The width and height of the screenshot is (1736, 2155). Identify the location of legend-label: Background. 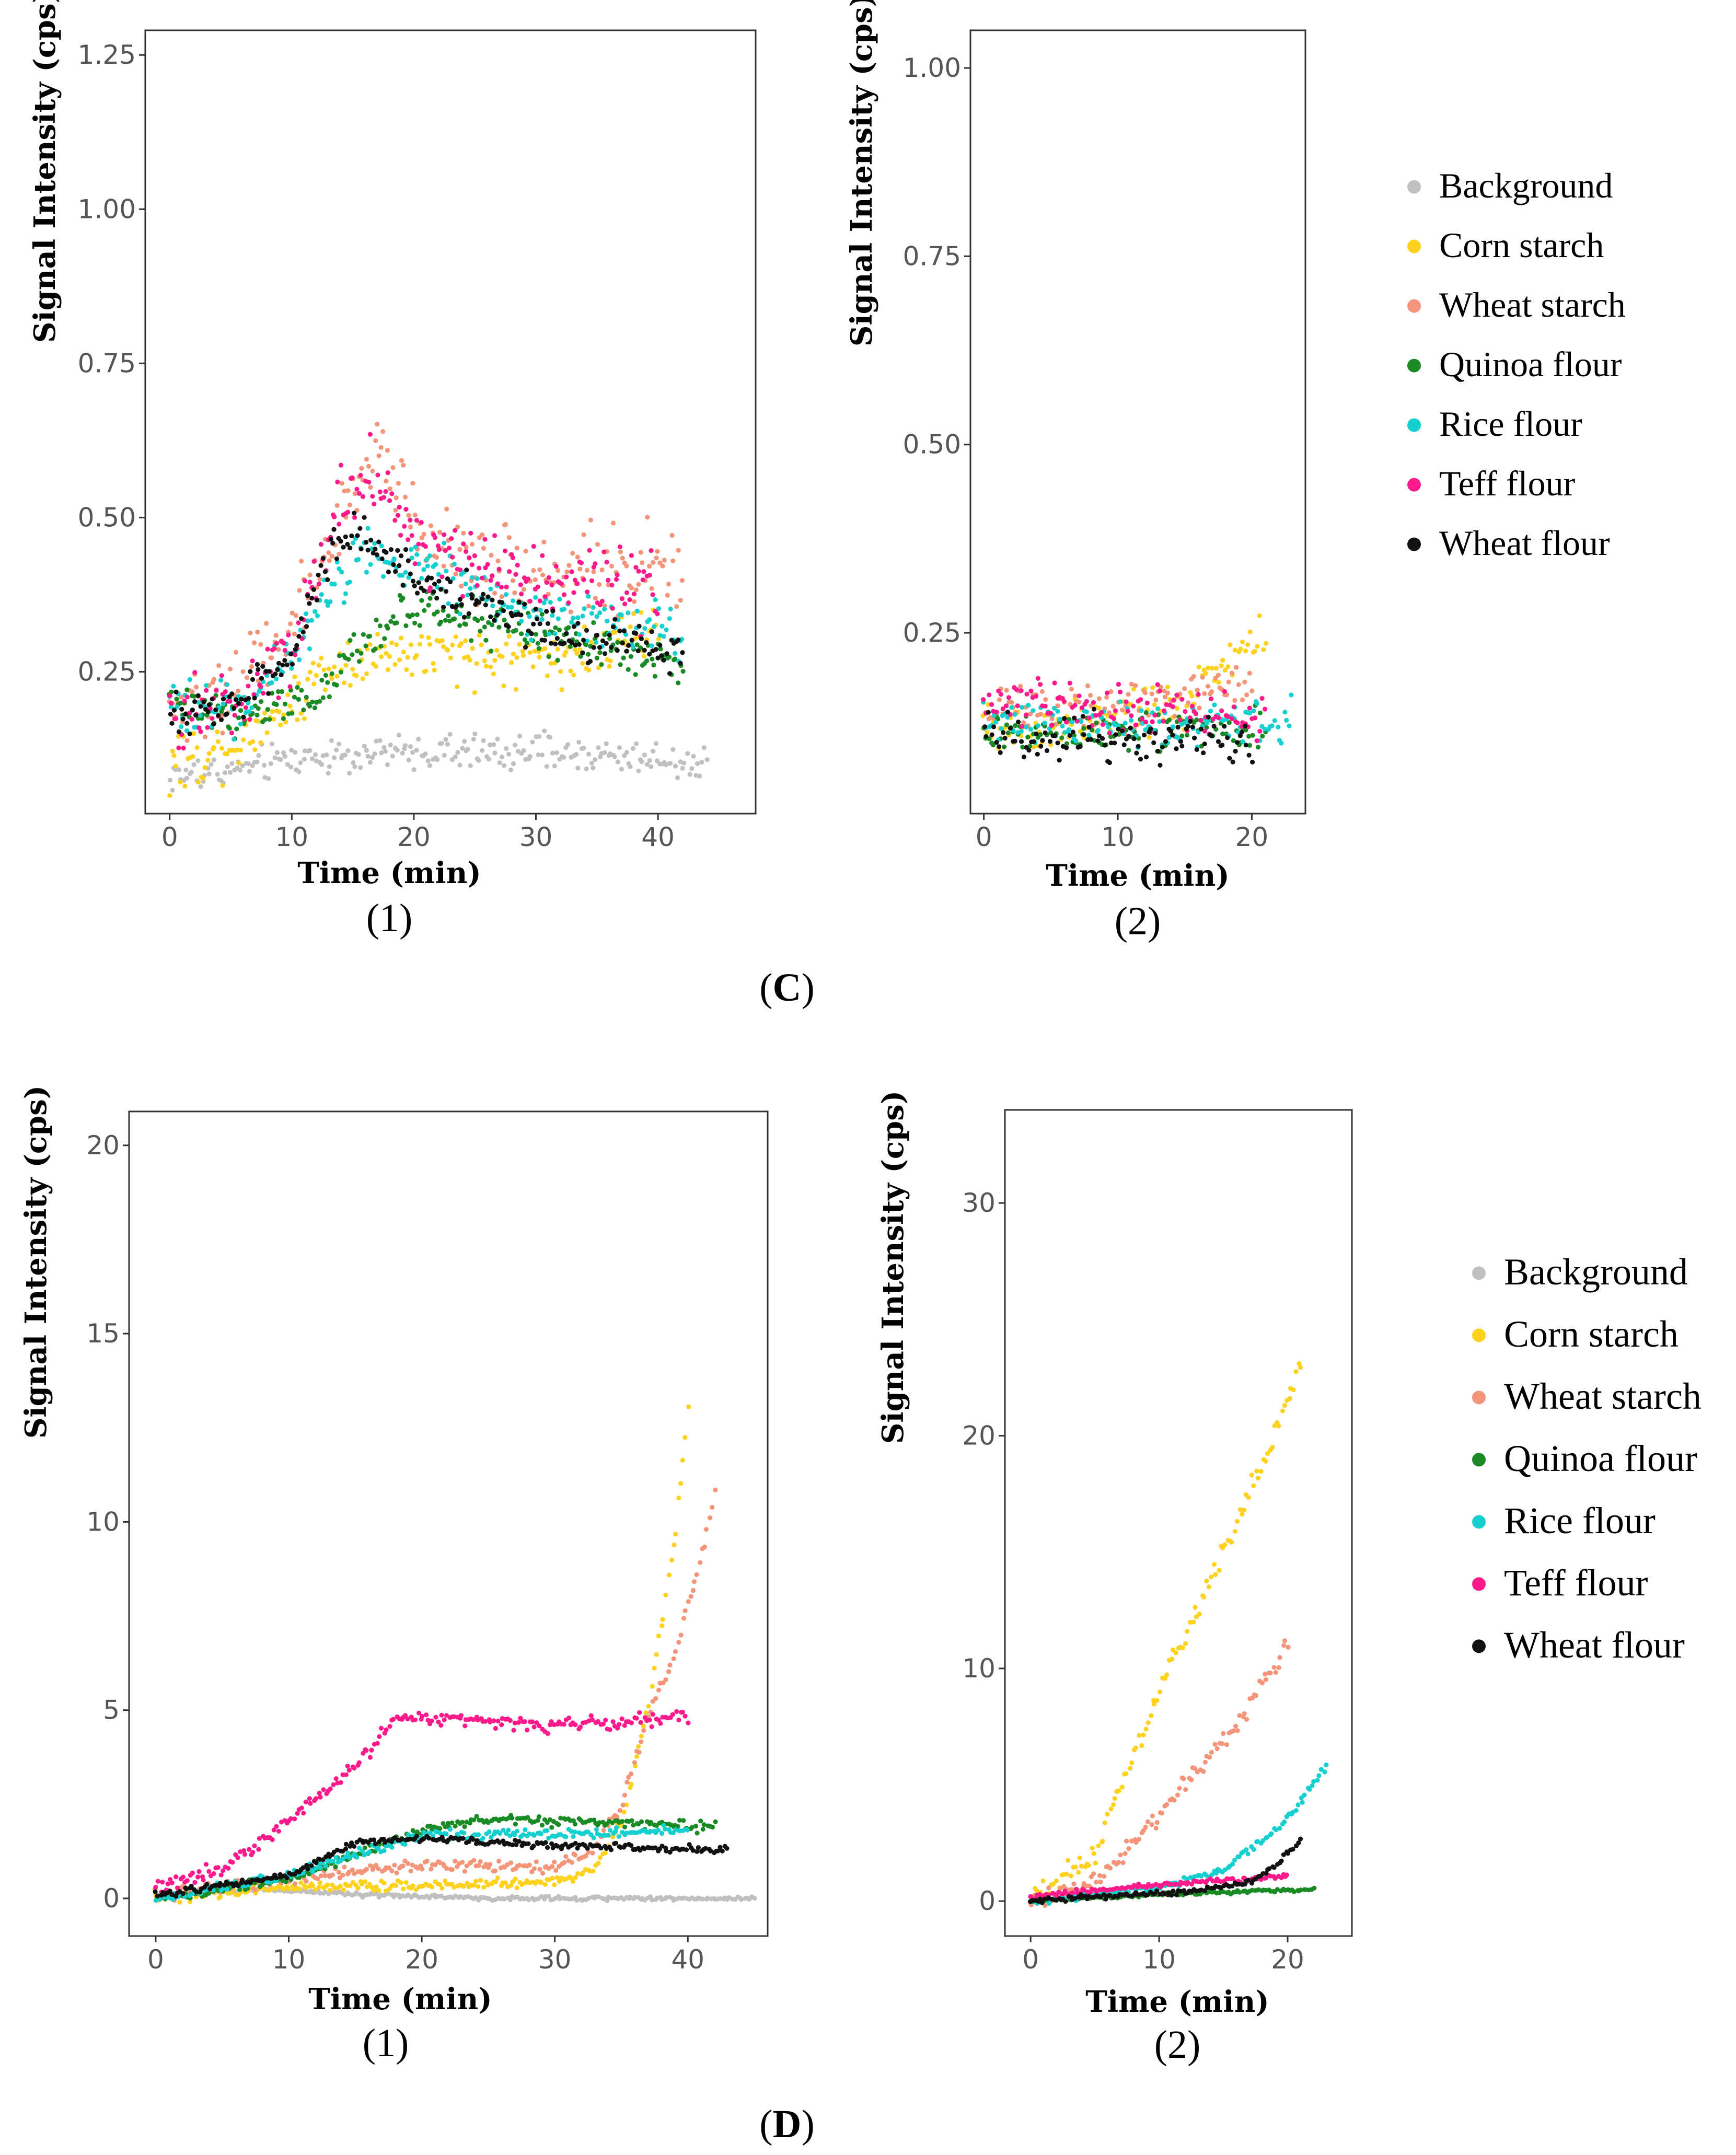
(1526, 186).